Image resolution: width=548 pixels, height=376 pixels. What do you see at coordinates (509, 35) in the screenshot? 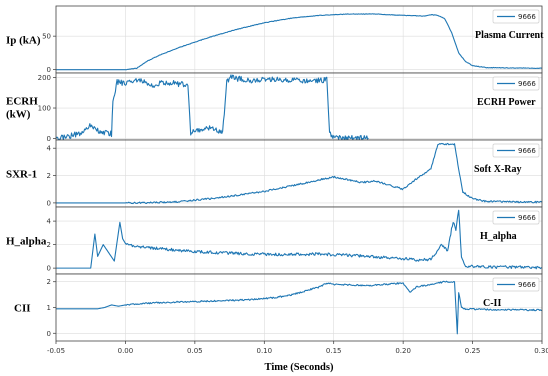
I see `panel-title: Plasma Current` at bounding box center [509, 35].